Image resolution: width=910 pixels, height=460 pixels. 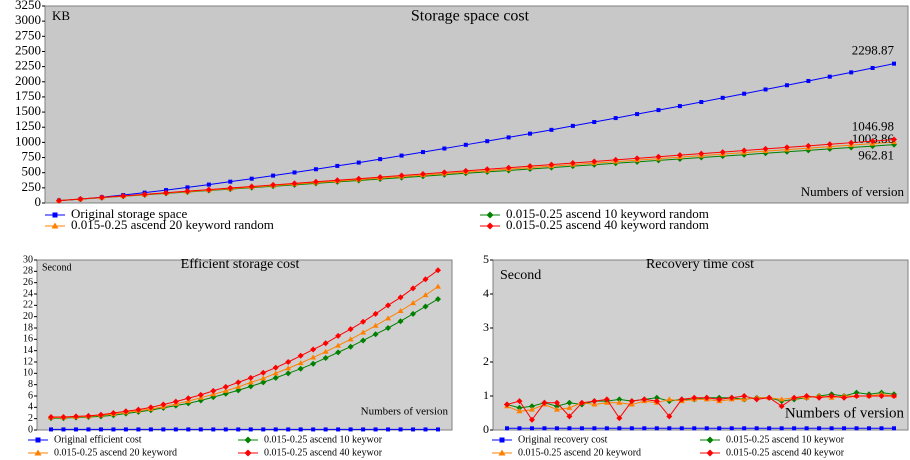 What do you see at coordinates (28, 95) in the screenshot?
I see `y-tick-label: 1750` at bounding box center [28, 95].